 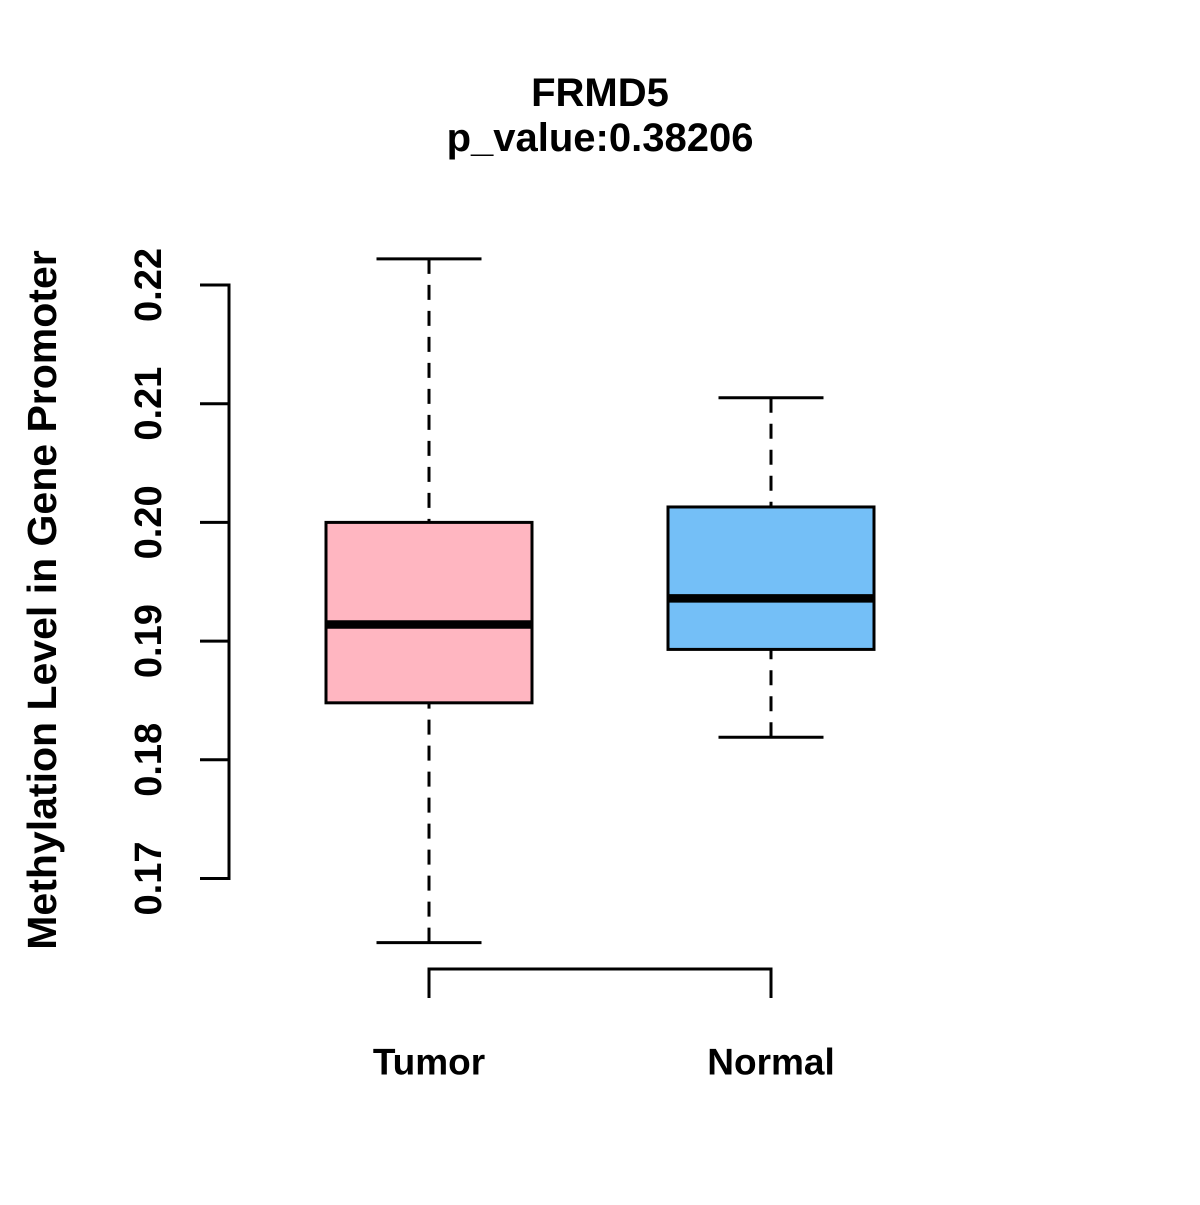 What do you see at coordinates (149, 285) in the screenshot?
I see `y-axis-tick-label: 0.22` at bounding box center [149, 285].